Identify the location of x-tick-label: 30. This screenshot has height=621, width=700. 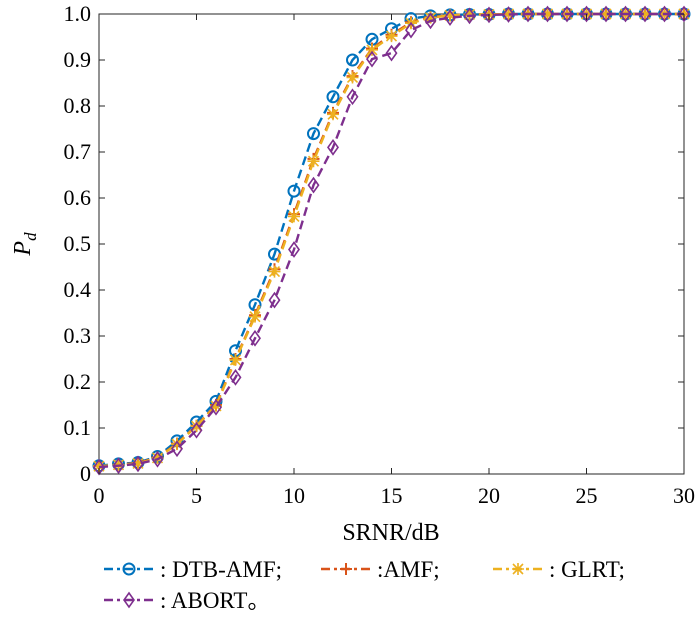
(684, 495).